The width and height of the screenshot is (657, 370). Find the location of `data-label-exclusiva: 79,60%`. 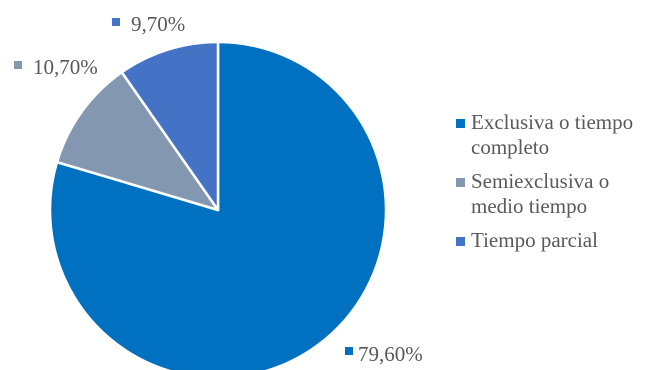

data-label-exclusiva: 79,60% is located at coordinates (390, 354).